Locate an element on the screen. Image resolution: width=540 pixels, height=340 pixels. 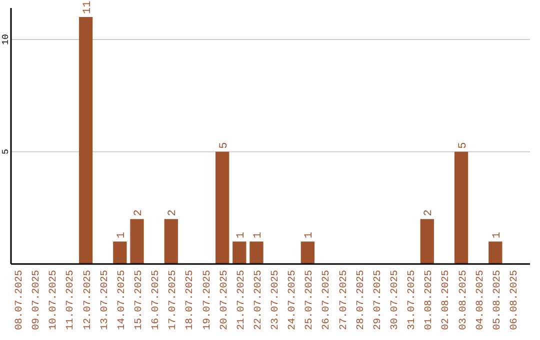
x-tick-label: 29.07.2025 is located at coordinates (378, 300).